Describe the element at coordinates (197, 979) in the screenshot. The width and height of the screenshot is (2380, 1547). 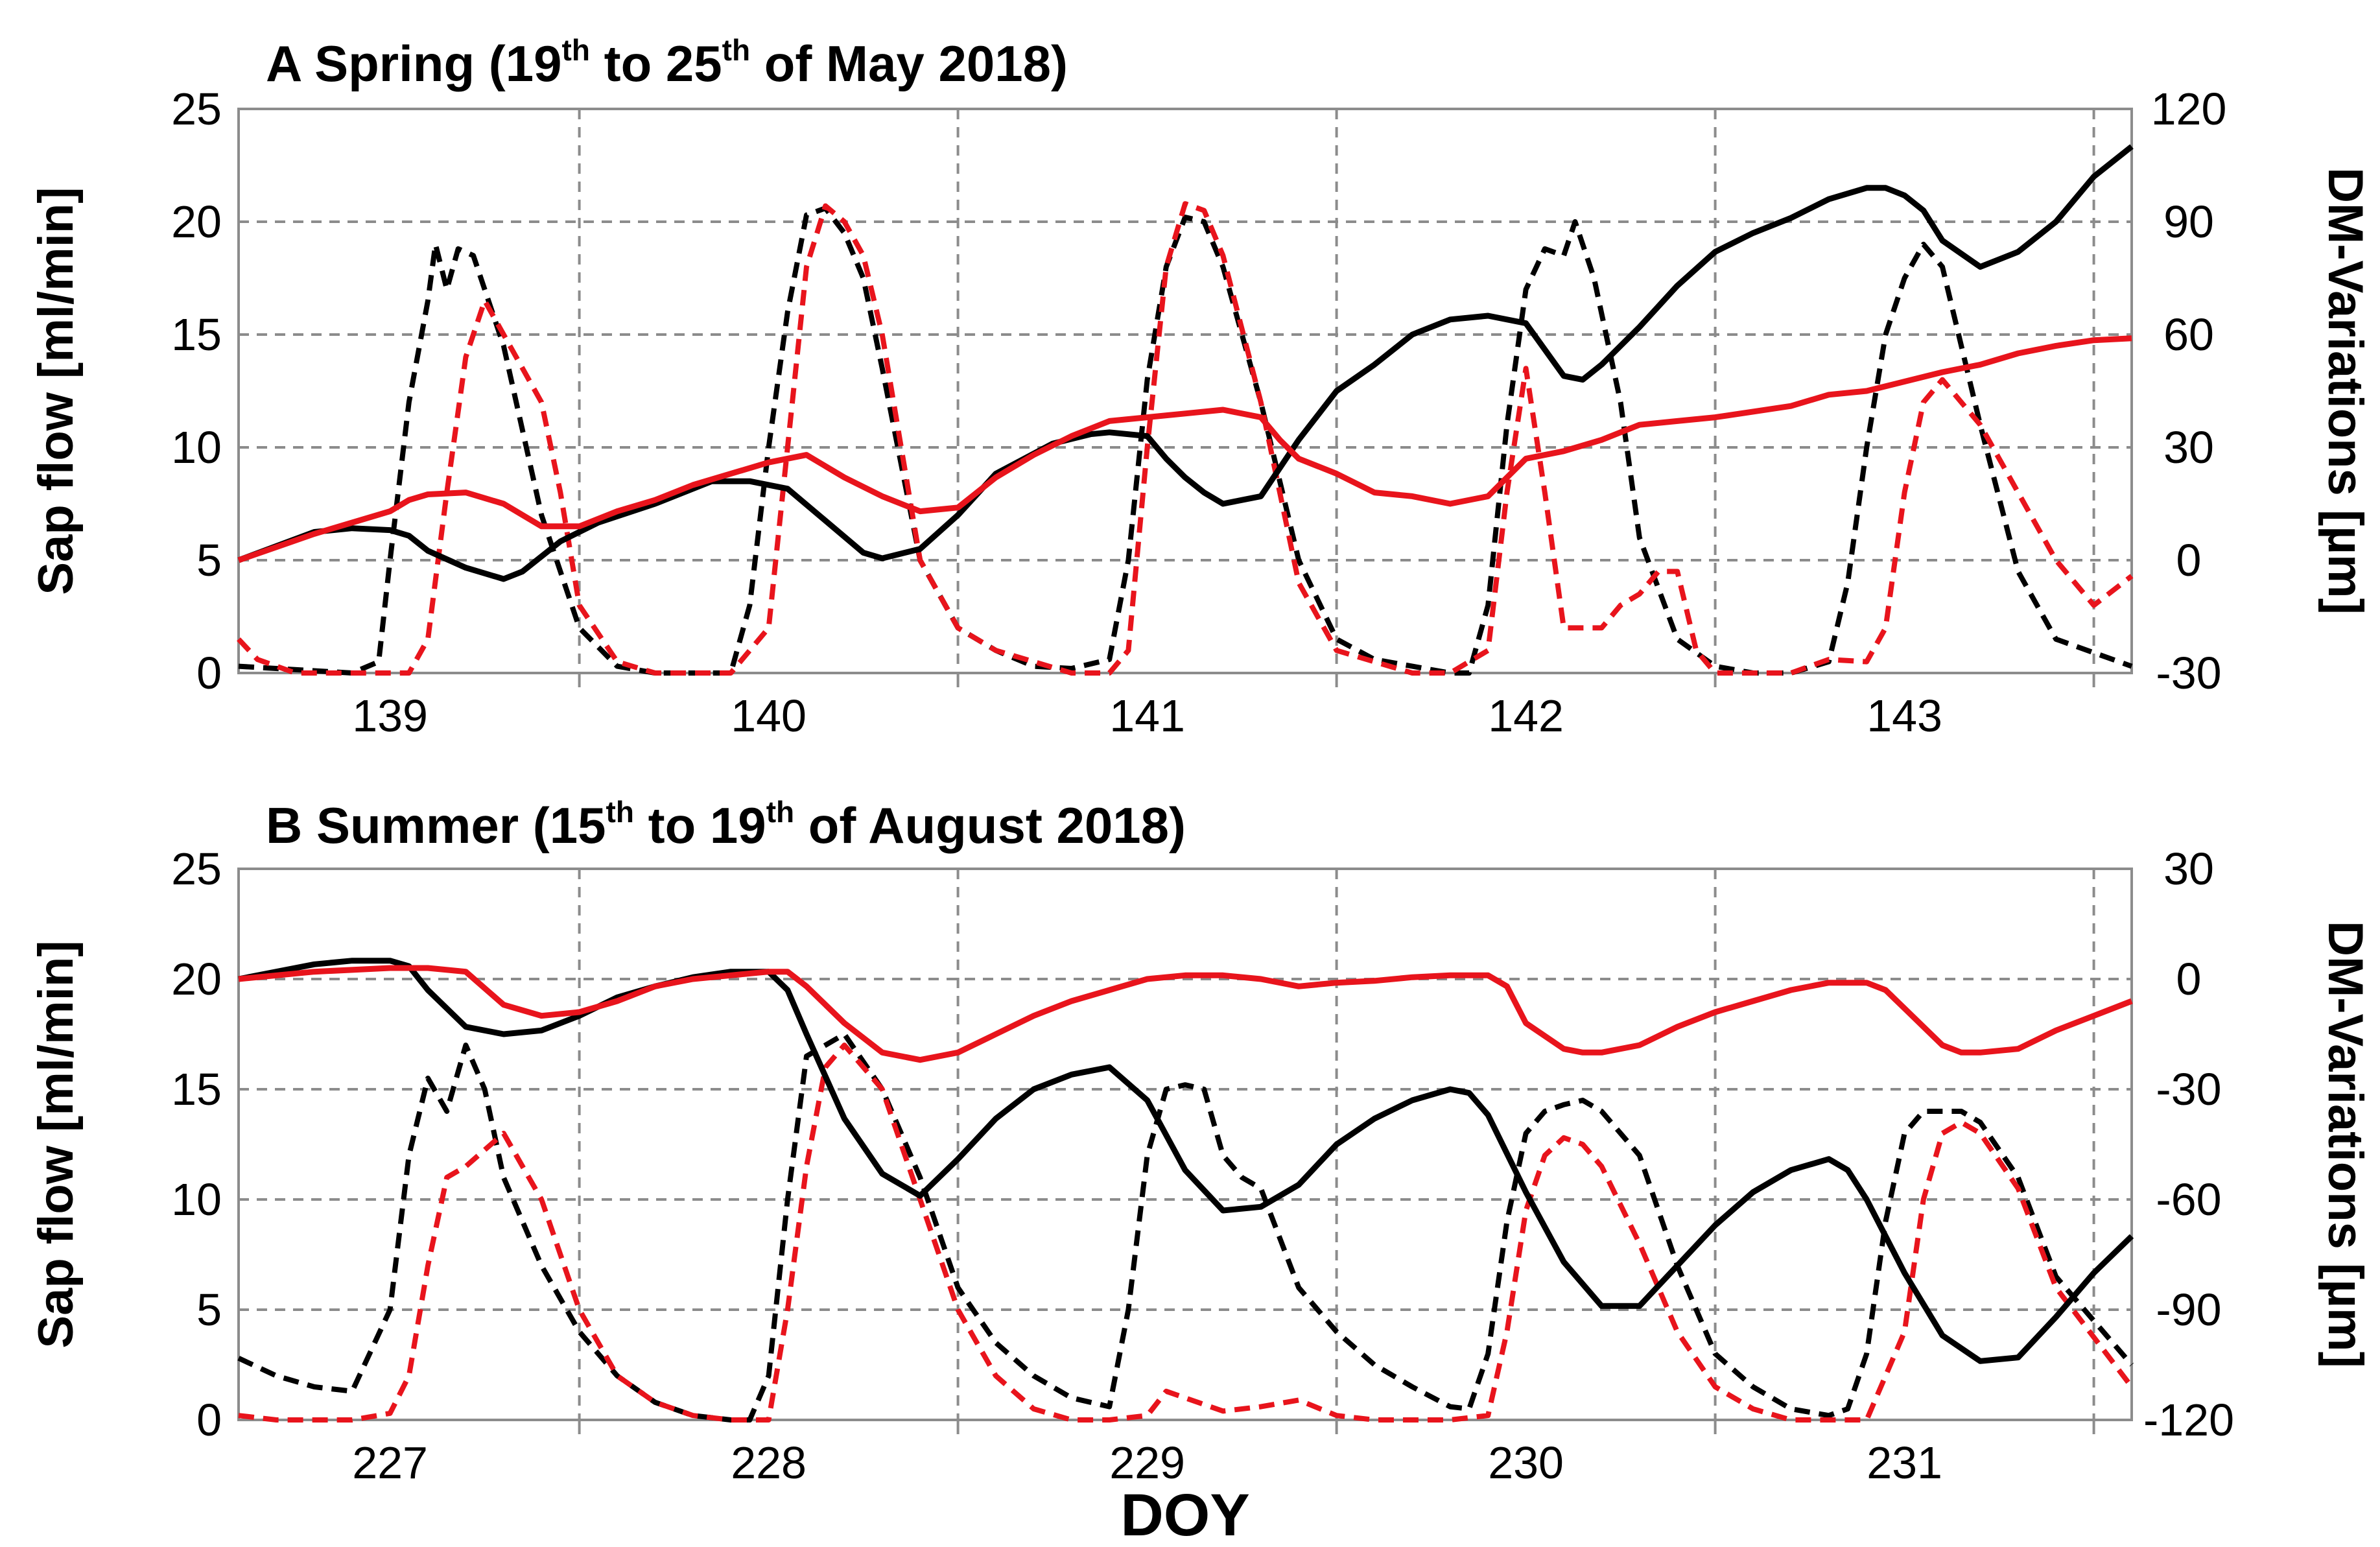
I see `panel-b-y-tick-label: 20` at that location.